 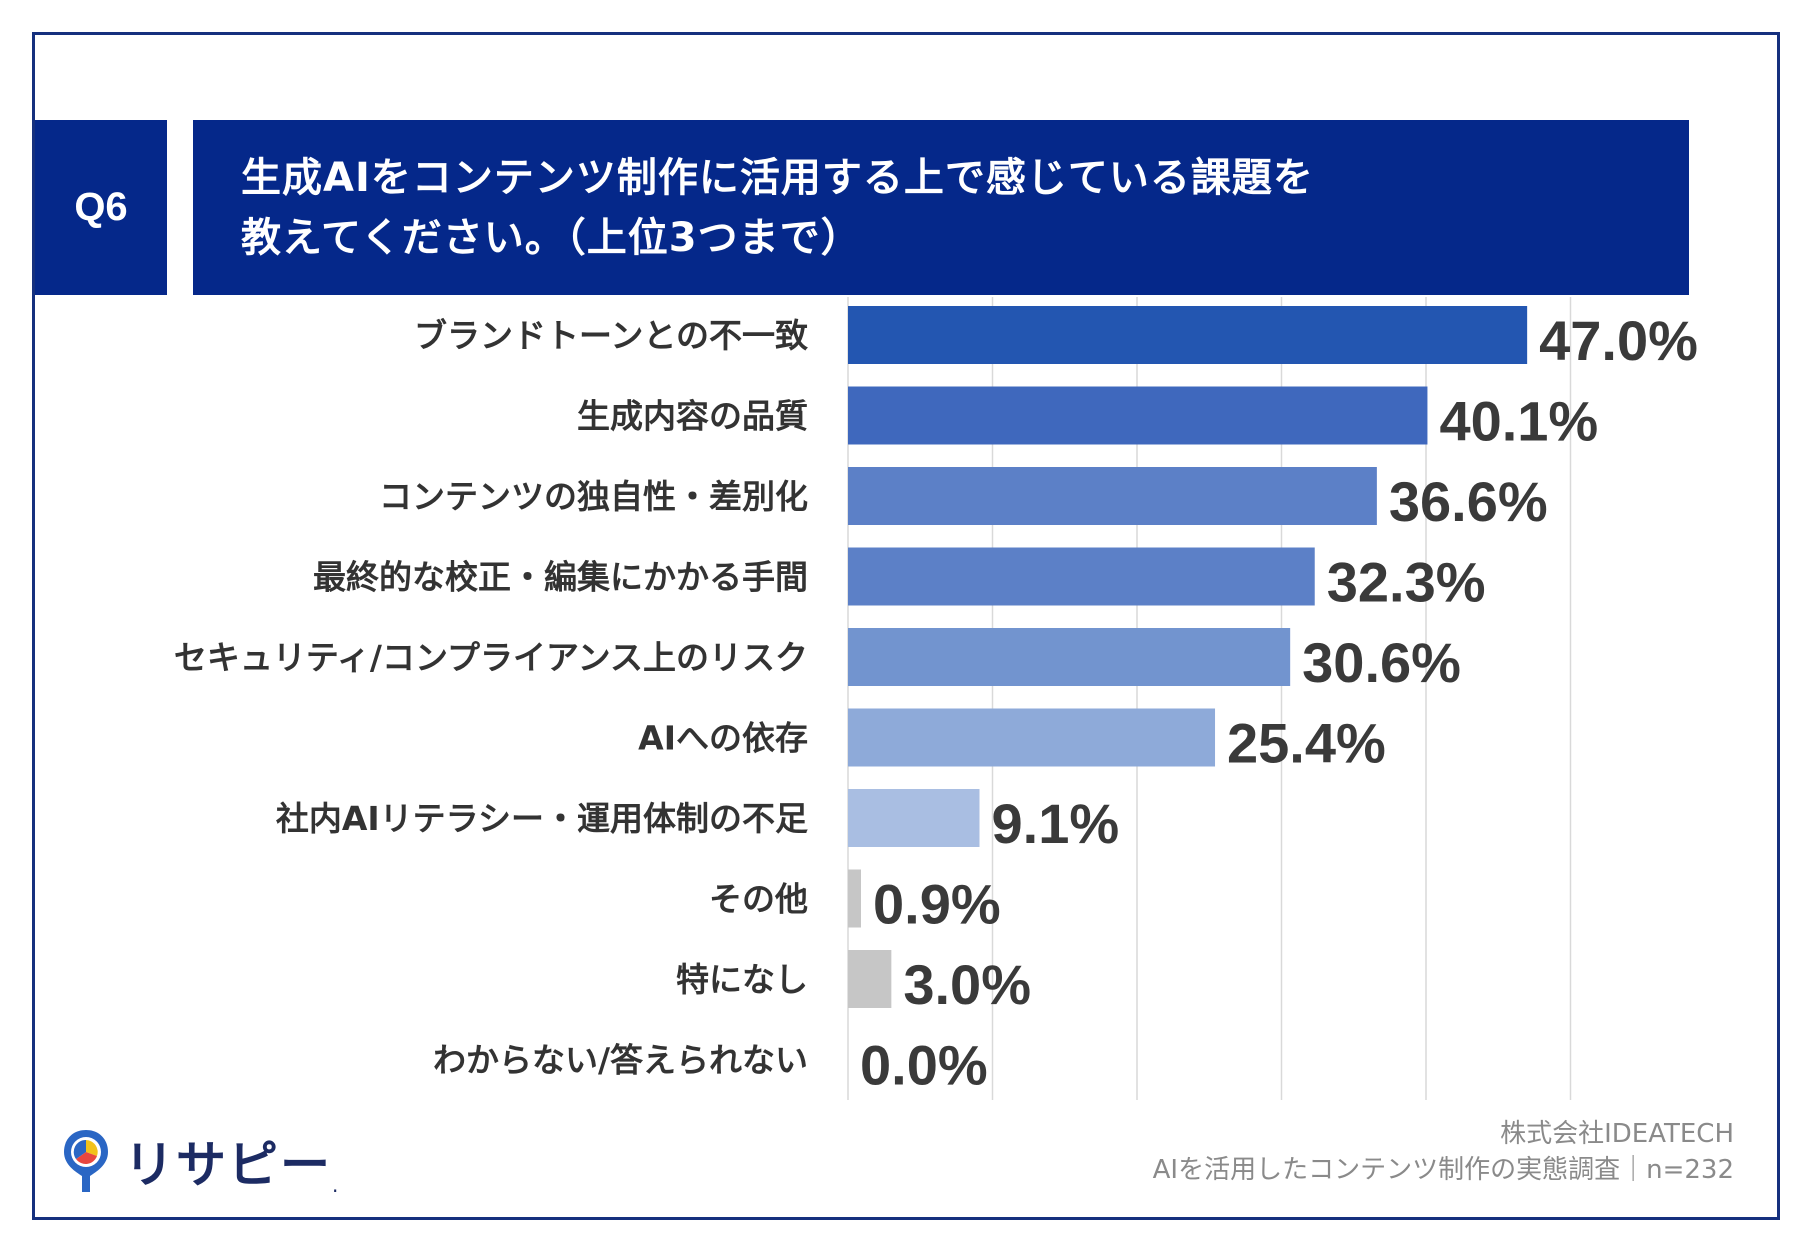 What do you see at coordinates (542, 818) in the screenshot?
I see `category-label: 社内AIリテラシー・運用体制の不足` at bounding box center [542, 818].